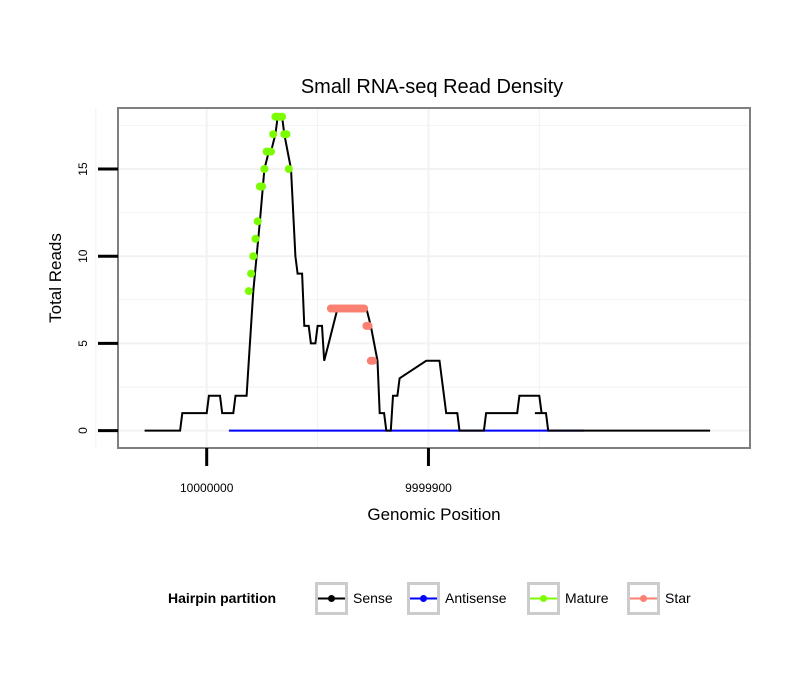 This screenshot has height=690, width=810. What do you see at coordinates (222, 598) in the screenshot?
I see `legend-title: Hairpin partition` at bounding box center [222, 598].